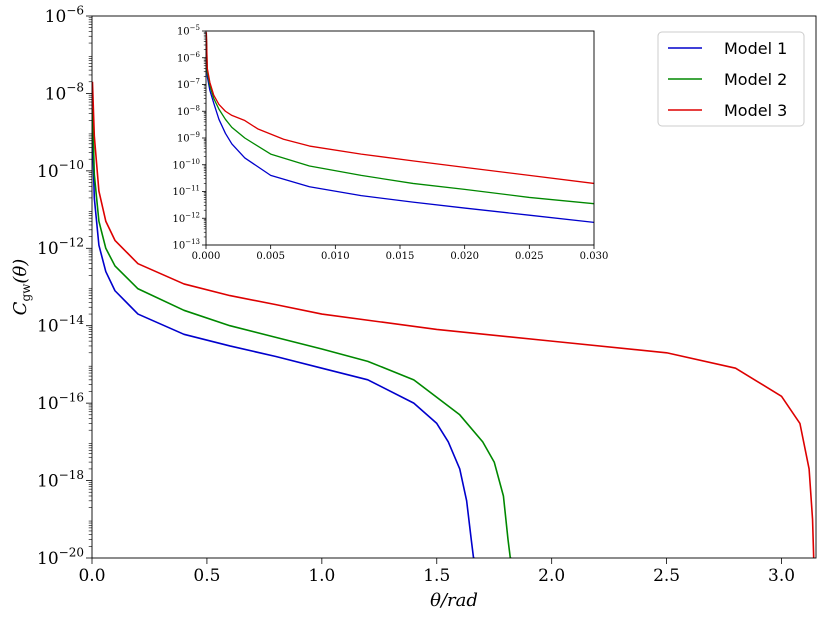 Image resolution: width=830 pixels, height=623 pixels. I want to click on main-xtick-label: 1.0, so click(321, 576).